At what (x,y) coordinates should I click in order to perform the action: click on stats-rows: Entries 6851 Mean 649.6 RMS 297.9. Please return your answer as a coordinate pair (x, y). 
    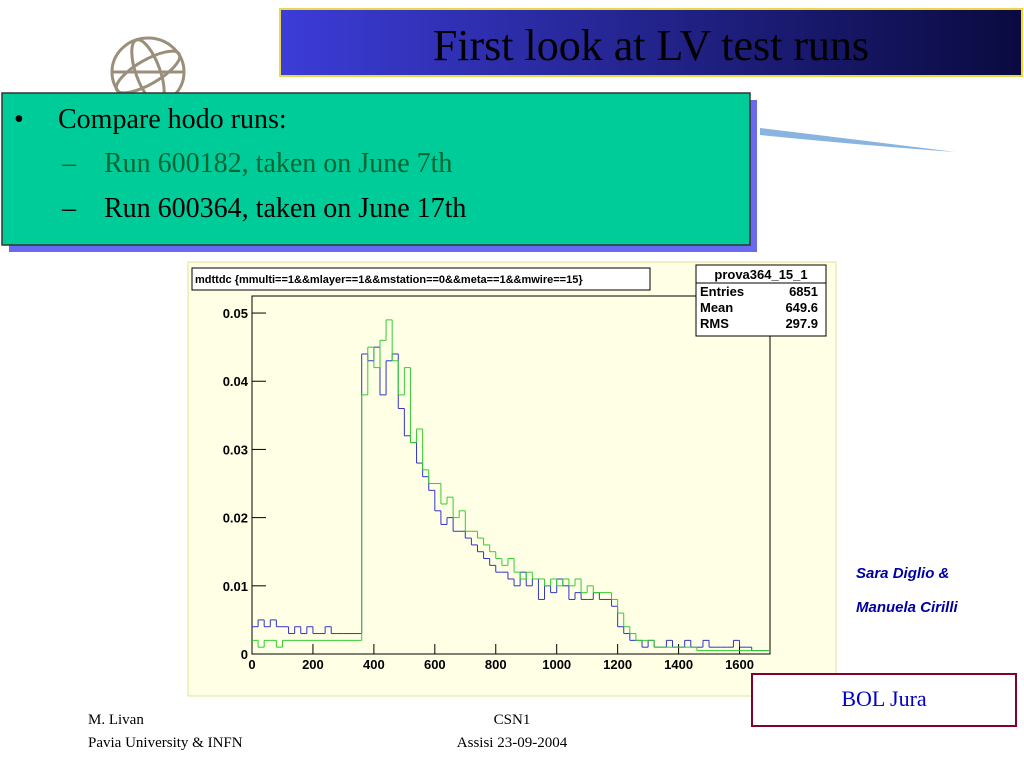
    Looking at the image, I should click on (759, 307).